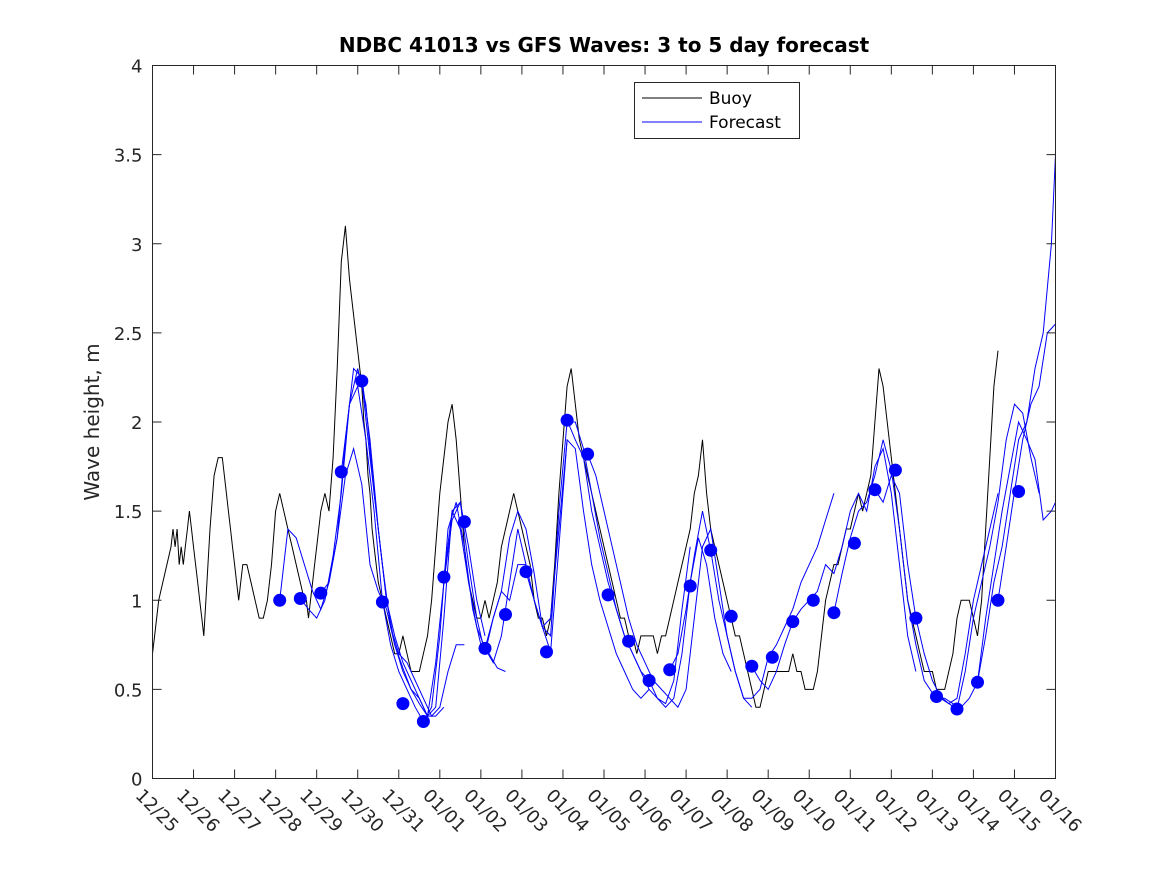 This screenshot has width=1167, height=875. Describe the element at coordinates (136, 245) in the screenshot. I see `y-tick-label: 3` at that location.